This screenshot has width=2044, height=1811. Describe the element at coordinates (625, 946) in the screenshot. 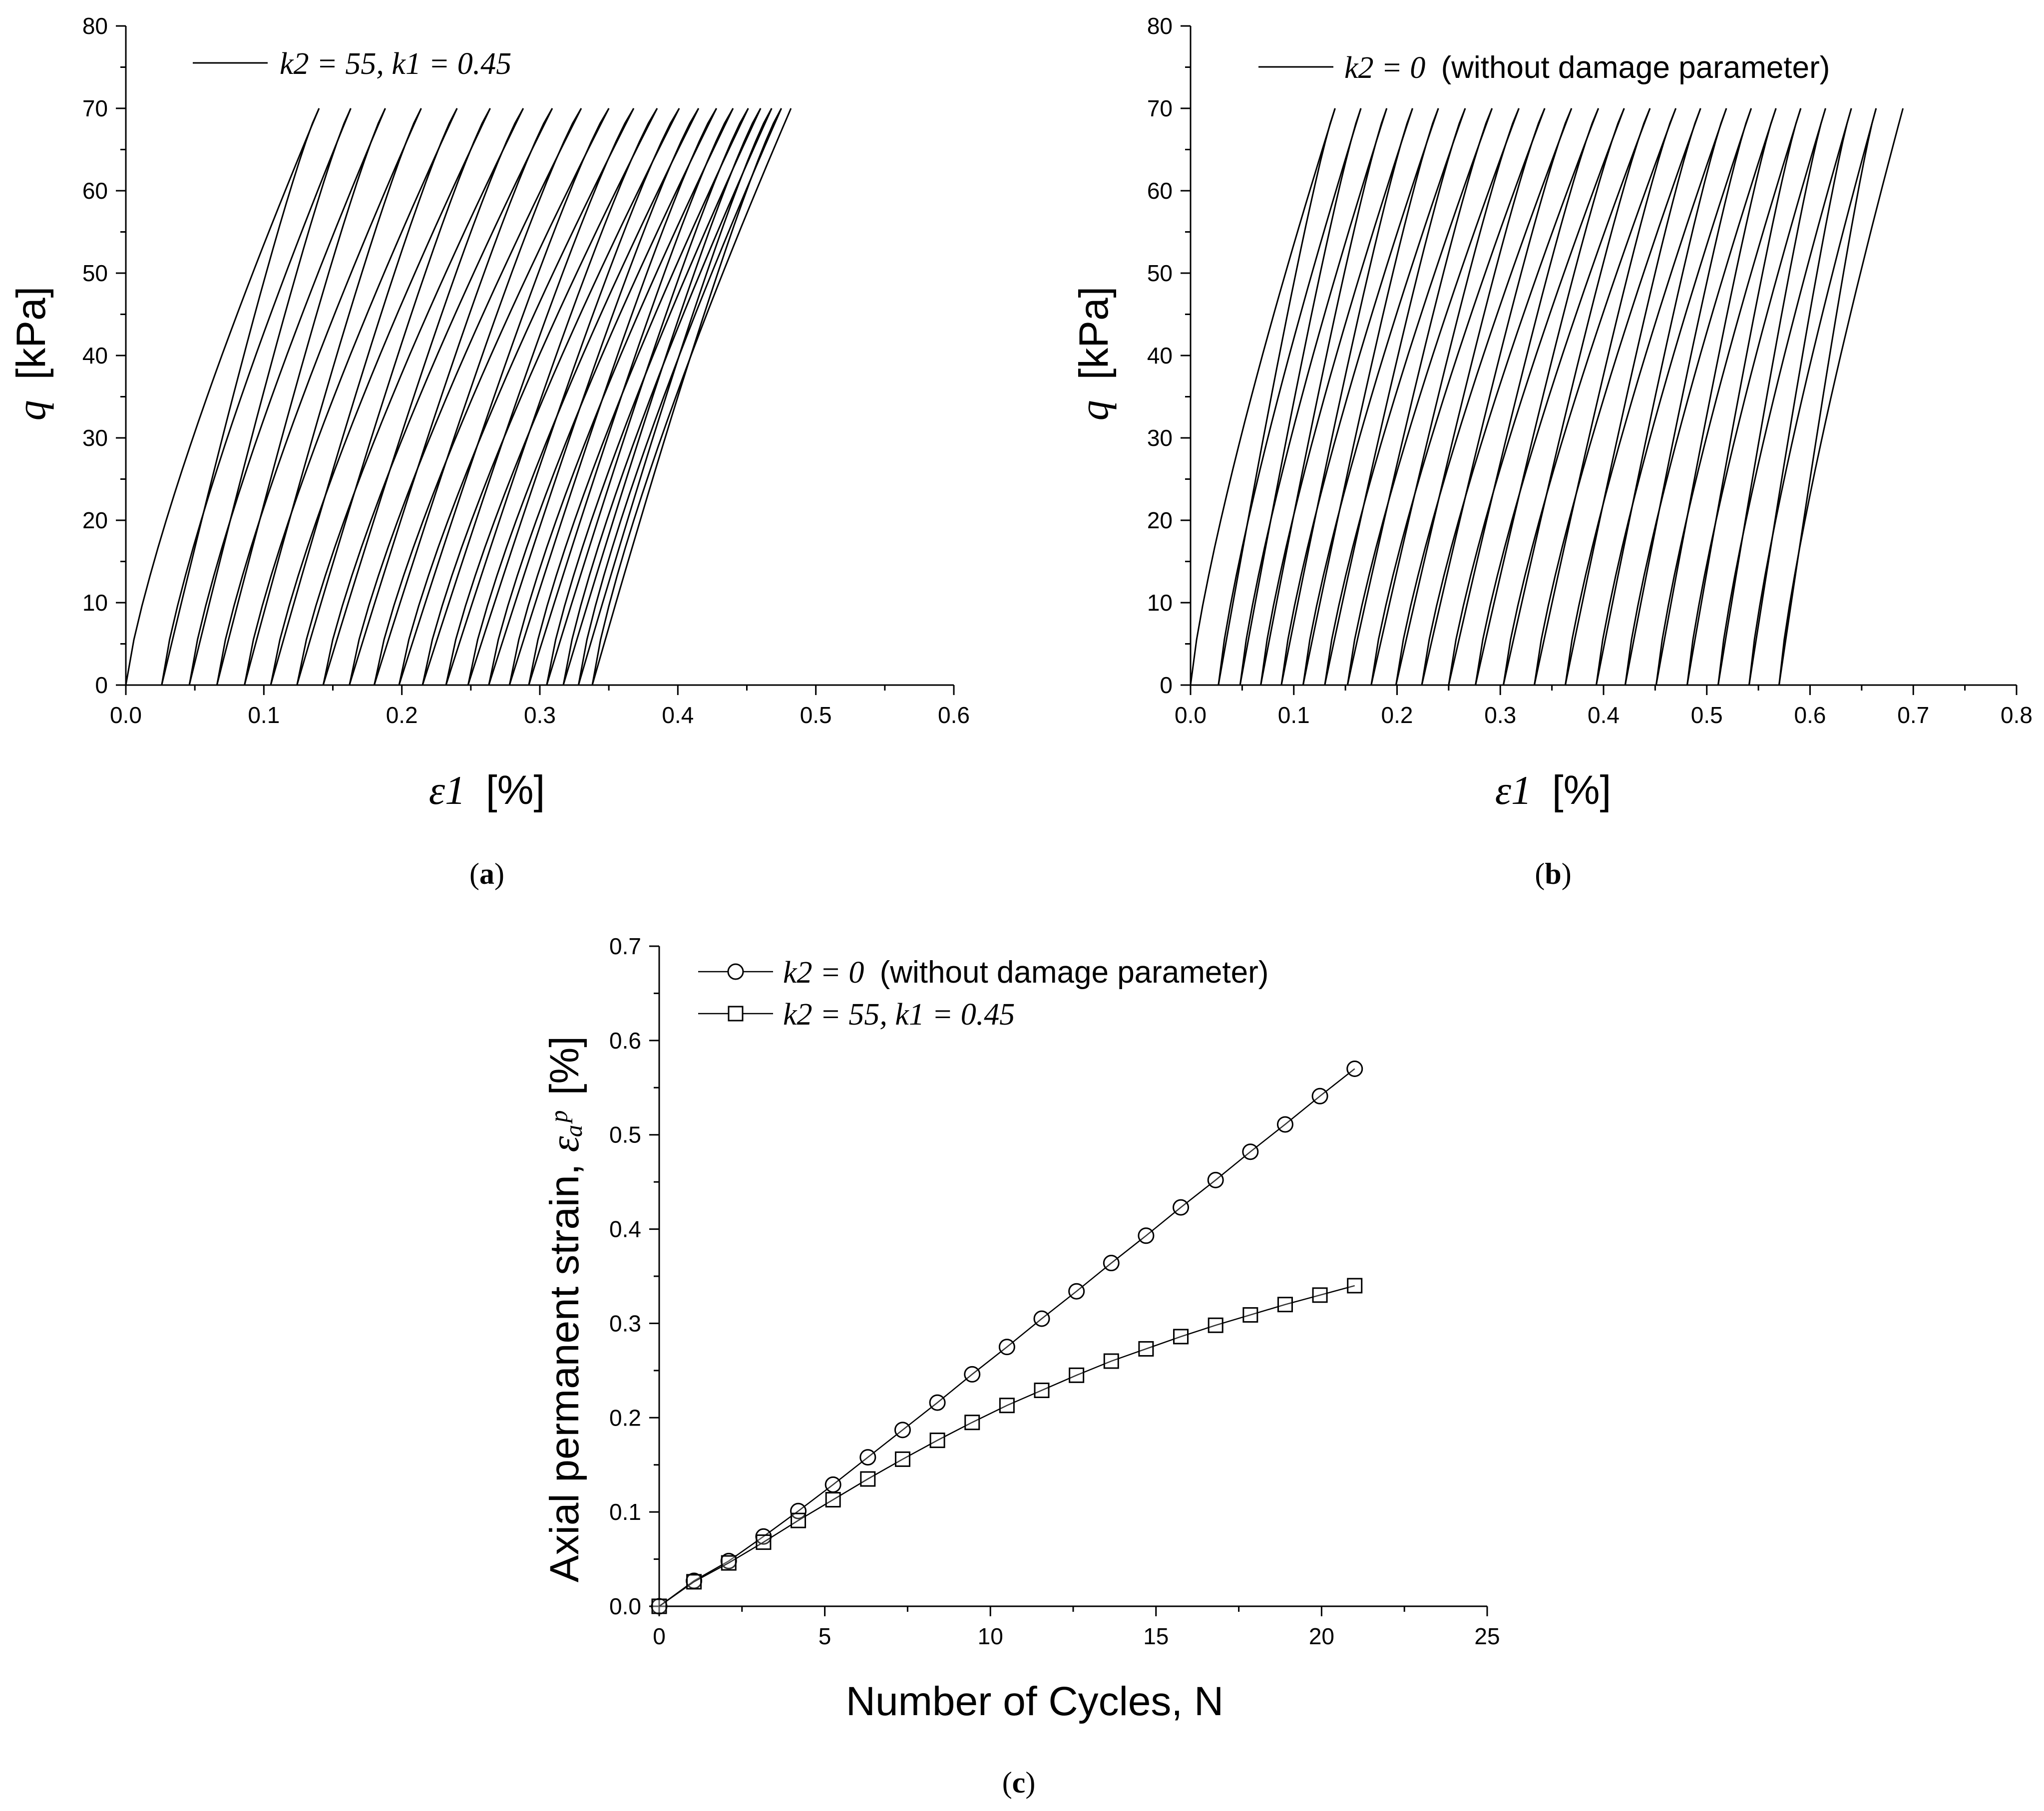

I see `y-tick-label: 0.7` at that location.